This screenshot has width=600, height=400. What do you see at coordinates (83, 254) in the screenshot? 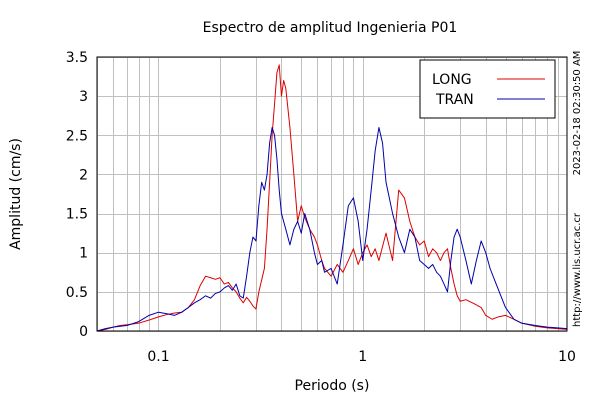
I see `y-tick-label: 1` at bounding box center [83, 254].